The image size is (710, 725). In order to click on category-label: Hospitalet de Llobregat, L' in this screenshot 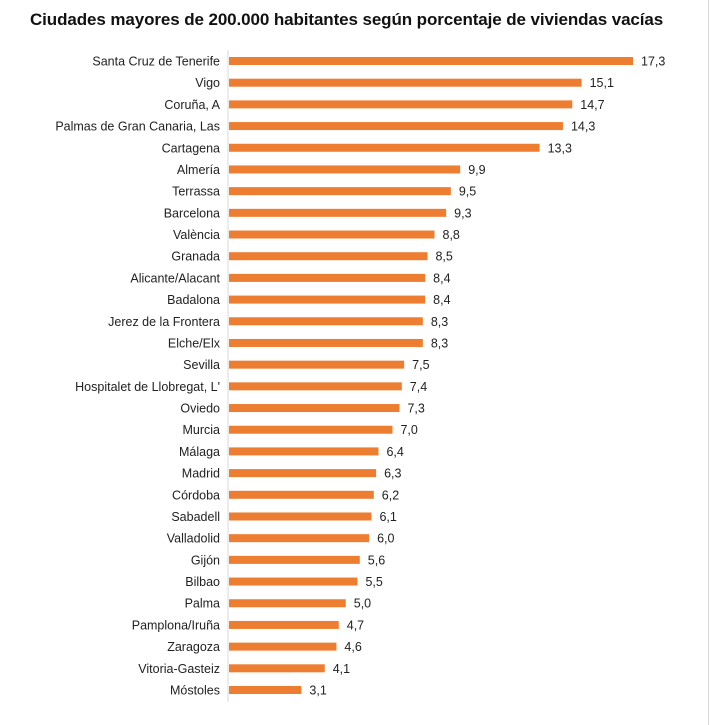, I will do `click(147, 387)`.